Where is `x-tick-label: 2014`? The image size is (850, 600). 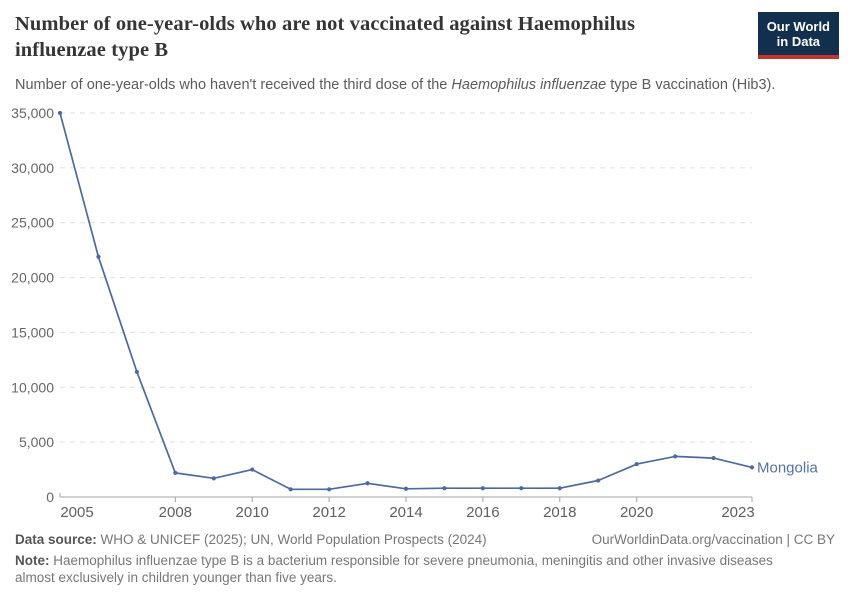 x-tick-label: 2014 is located at coordinates (405, 512).